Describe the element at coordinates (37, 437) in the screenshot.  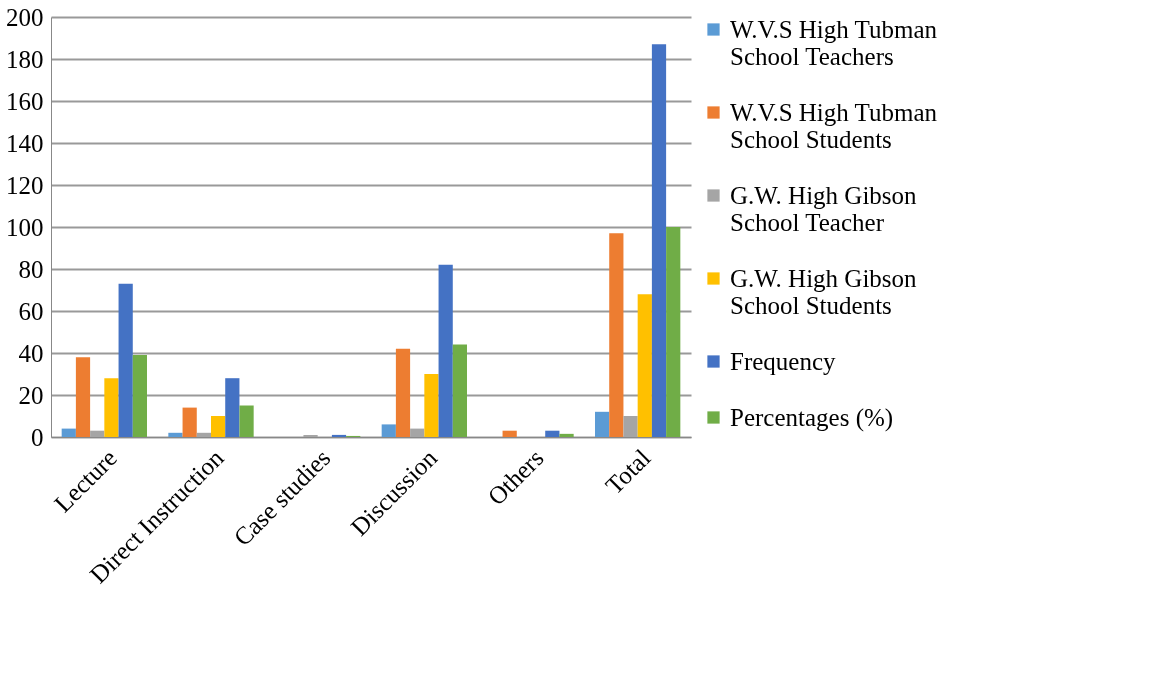
I see `y-tick-label: 0` at that location.